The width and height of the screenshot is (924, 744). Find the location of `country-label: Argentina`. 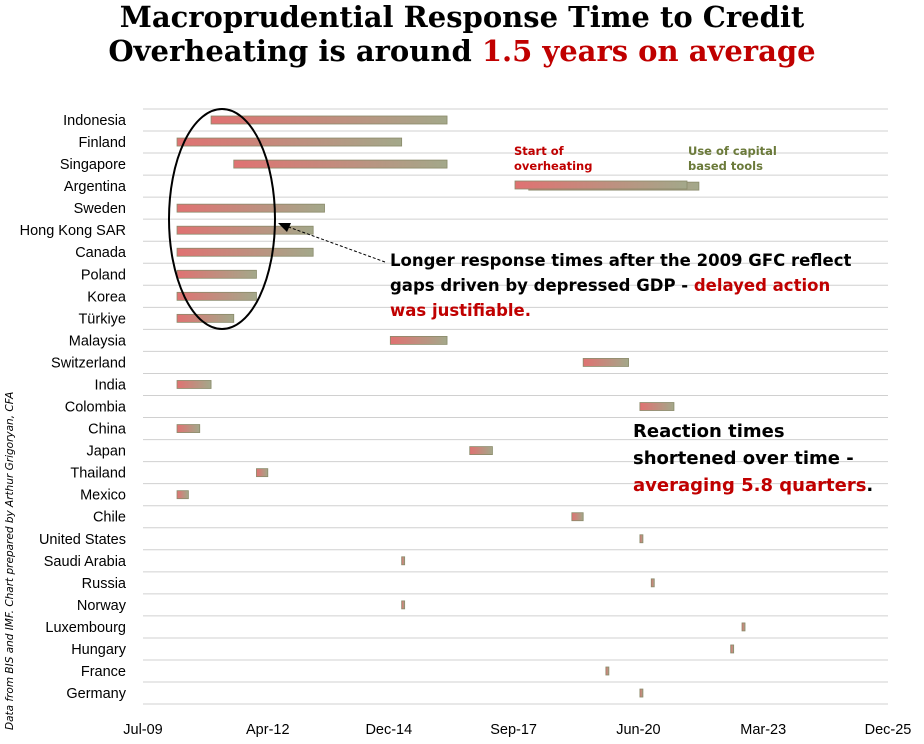

country-label: Argentina is located at coordinates (95, 187).